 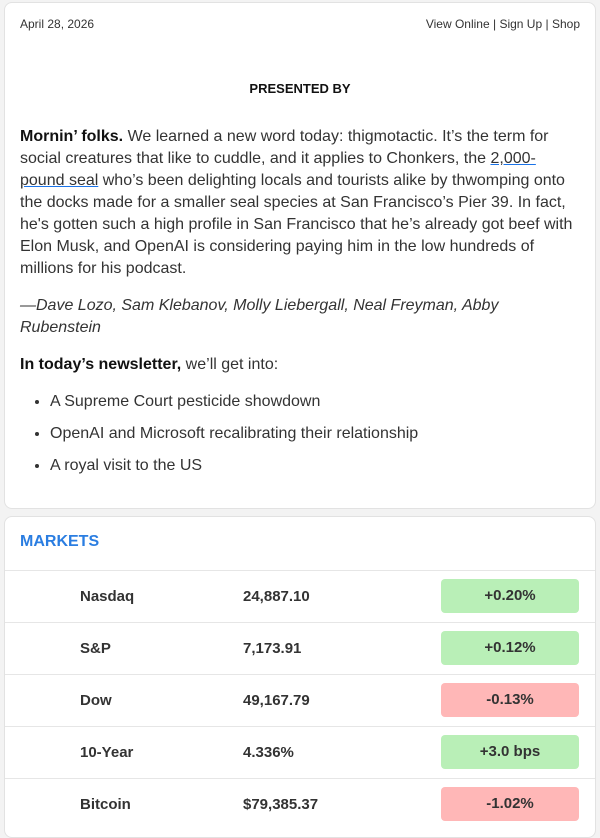 I want to click on market-value: $79,385.37, so click(x=281, y=804).